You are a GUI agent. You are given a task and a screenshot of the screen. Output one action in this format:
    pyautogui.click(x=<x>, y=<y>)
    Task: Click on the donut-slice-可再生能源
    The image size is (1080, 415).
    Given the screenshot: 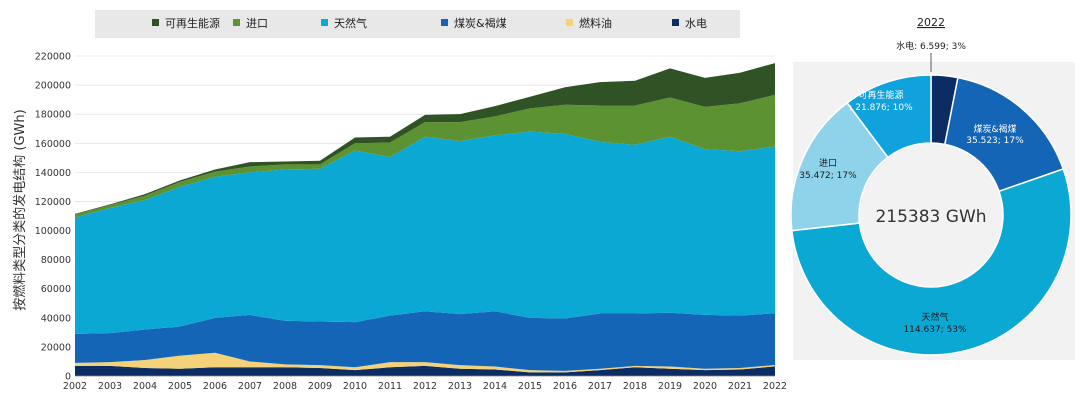 What is the action you would take?
    pyautogui.click(x=889, y=116)
    